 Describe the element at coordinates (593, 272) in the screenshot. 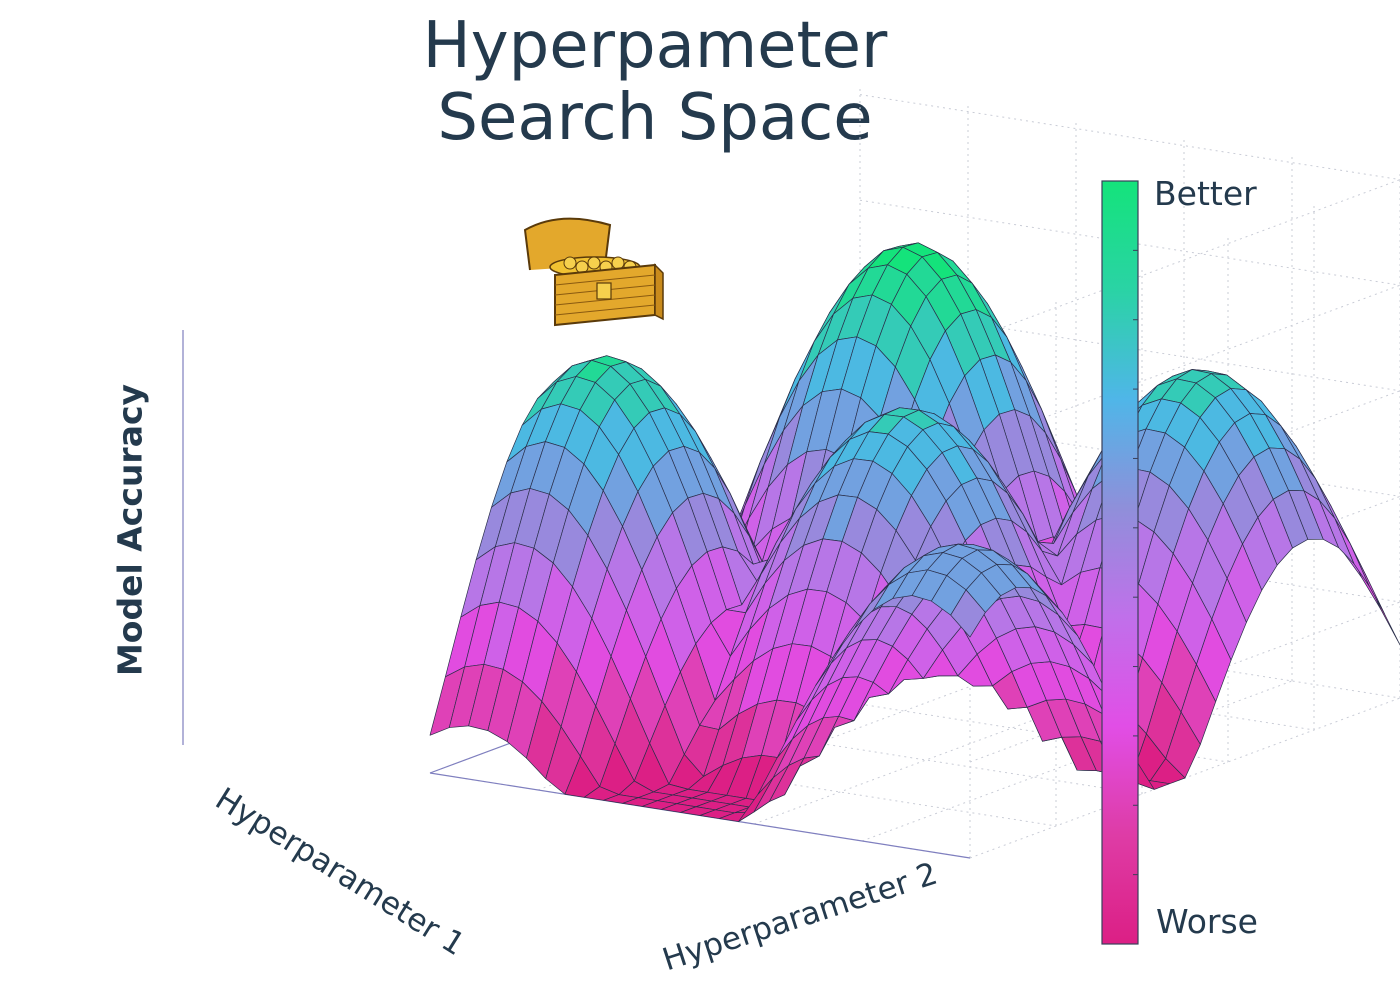

I see `treasure-chest-icon` at that location.